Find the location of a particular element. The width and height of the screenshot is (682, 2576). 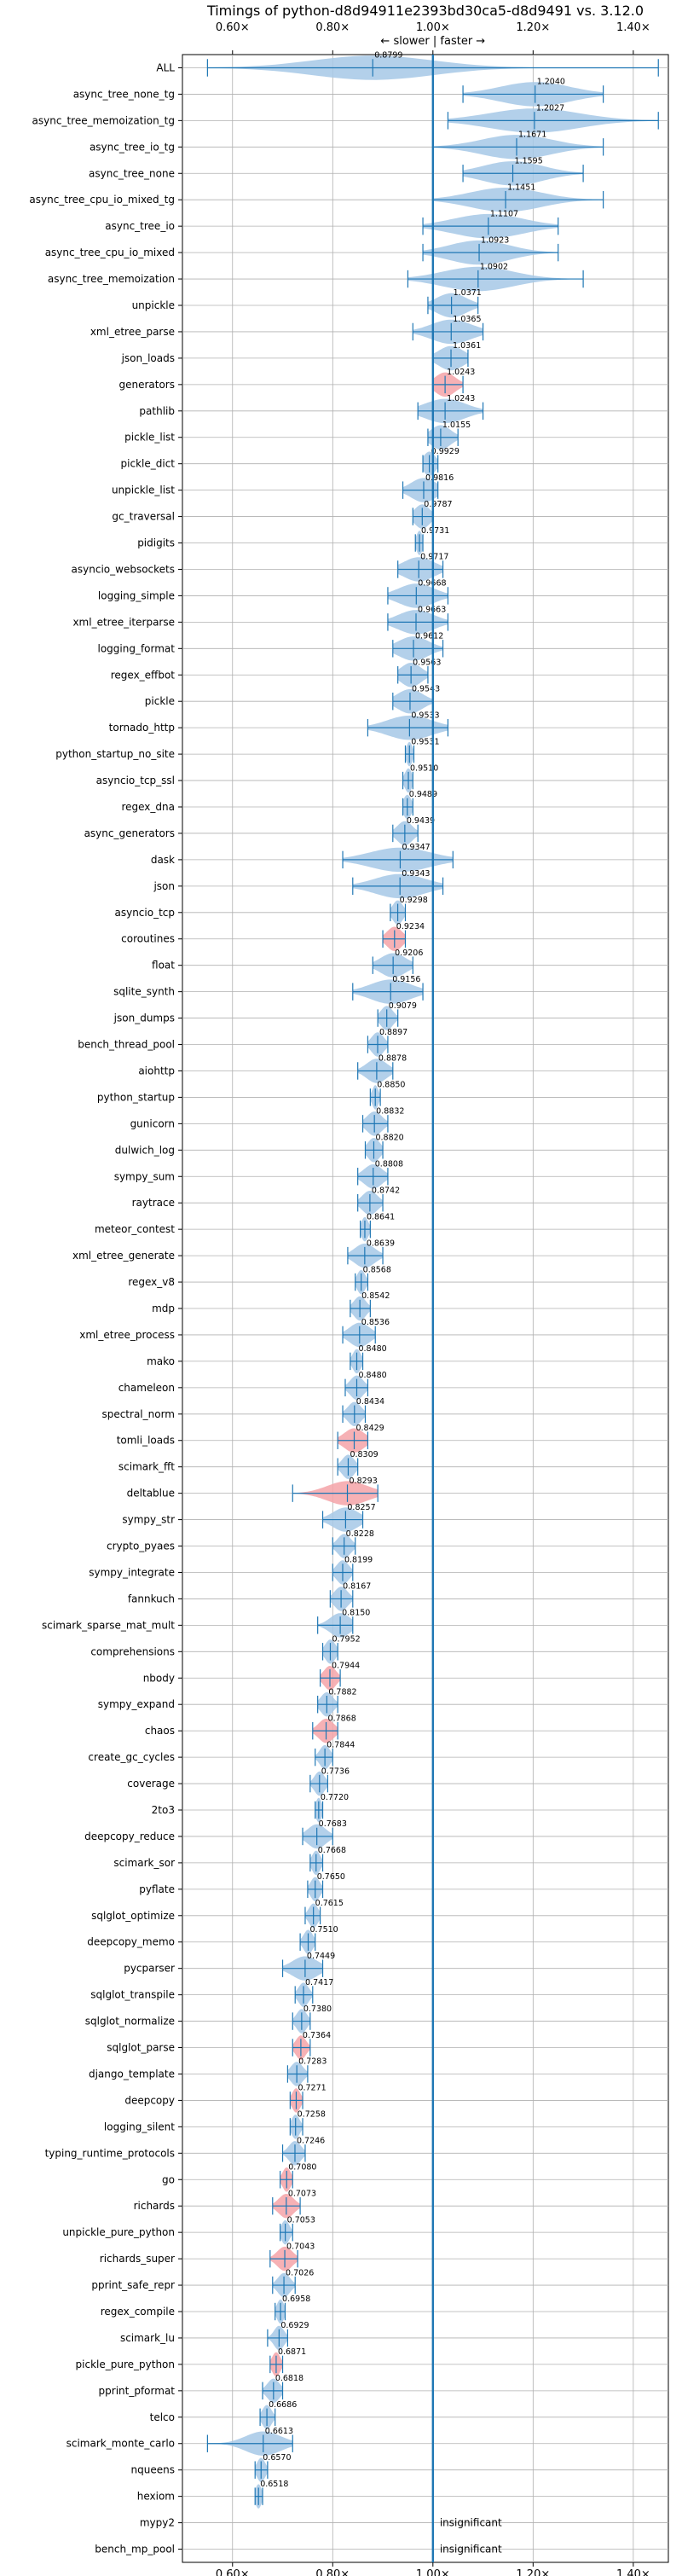

value-label: 0.7683 is located at coordinates (333, 1824).